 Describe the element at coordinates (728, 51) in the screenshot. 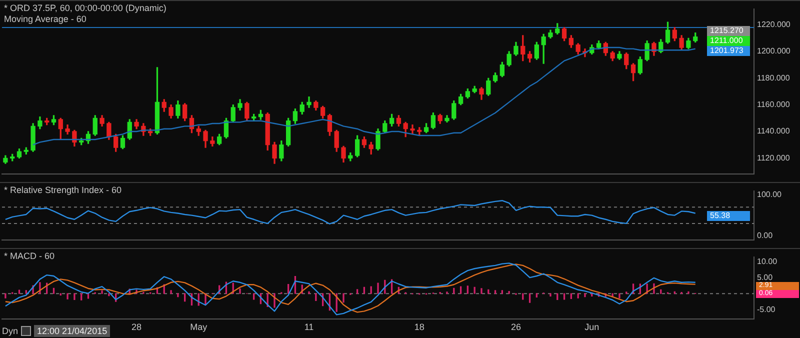

I see `annotation: 1201.973` at that location.